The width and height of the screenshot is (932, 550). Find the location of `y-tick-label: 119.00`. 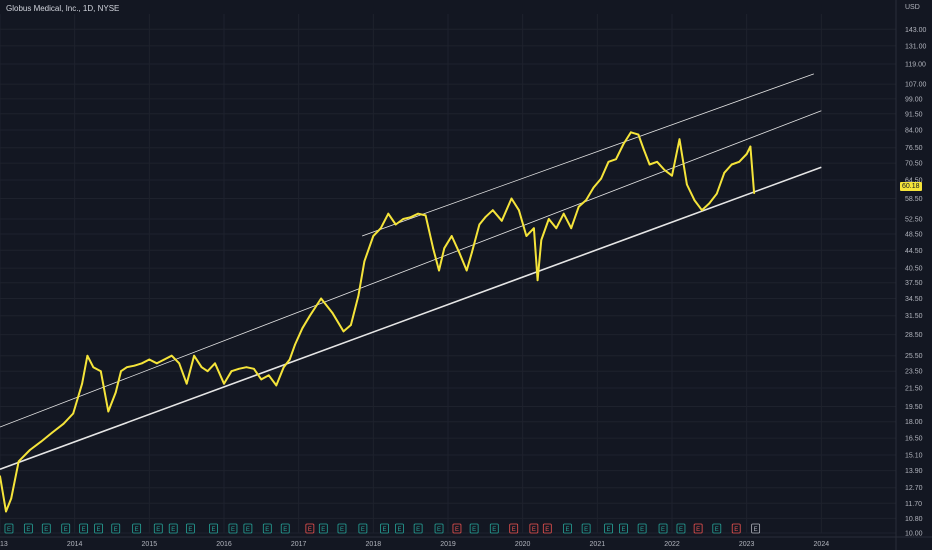

y-tick-label: 119.00 is located at coordinates (915, 65).